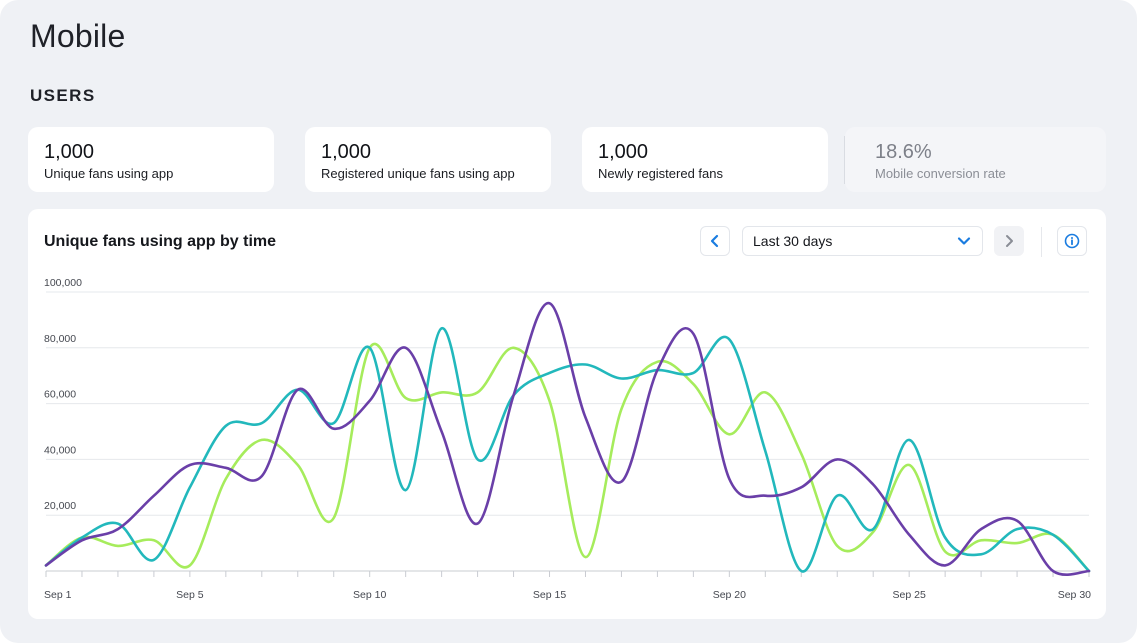 The image size is (1137, 643). What do you see at coordinates (151, 159) in the screenshot?
I see `stat-card-unique-fans: 1,000 Unique fans using app` at bounding box center [151, 159].